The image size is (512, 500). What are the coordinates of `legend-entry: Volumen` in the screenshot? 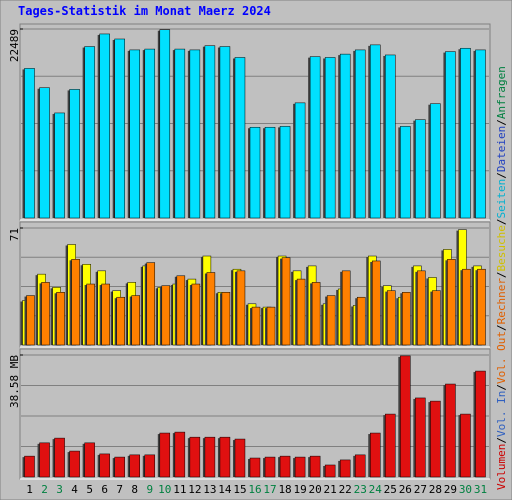 It's located at (501, 467).